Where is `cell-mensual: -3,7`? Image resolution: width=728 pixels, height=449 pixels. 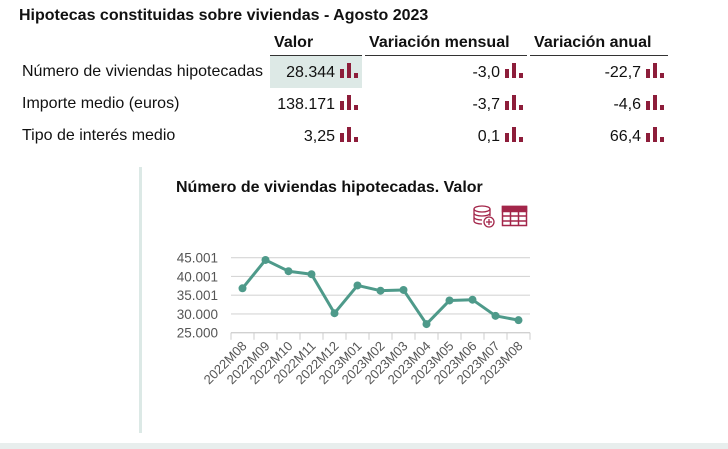
cell-mensual: -3,7 is located at coordinates (446, 104).